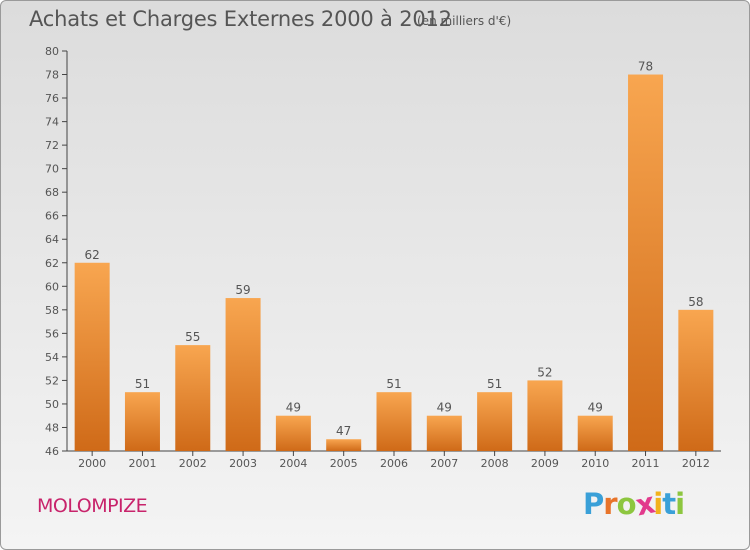 This screenshot has height=550, width=750. I want to click on x-tick-label: 2007, so click(444, 463).